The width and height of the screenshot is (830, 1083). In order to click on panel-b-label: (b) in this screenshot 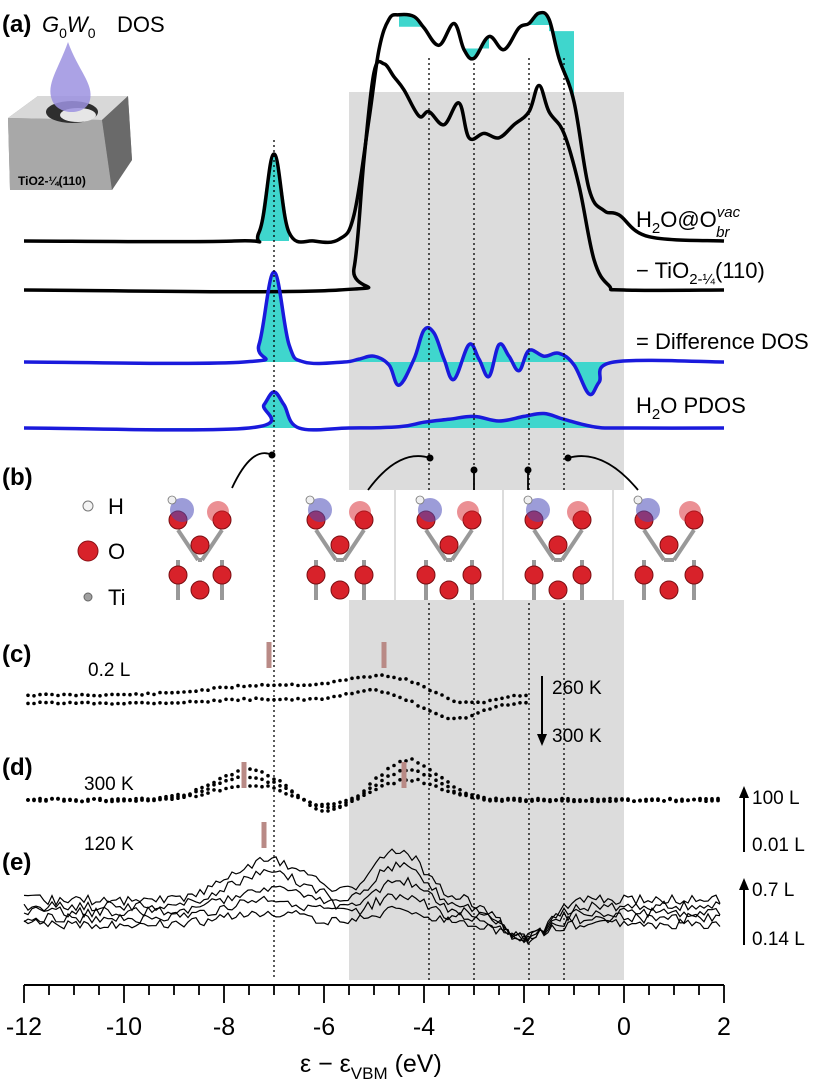, I will do `click(17, 477)`.